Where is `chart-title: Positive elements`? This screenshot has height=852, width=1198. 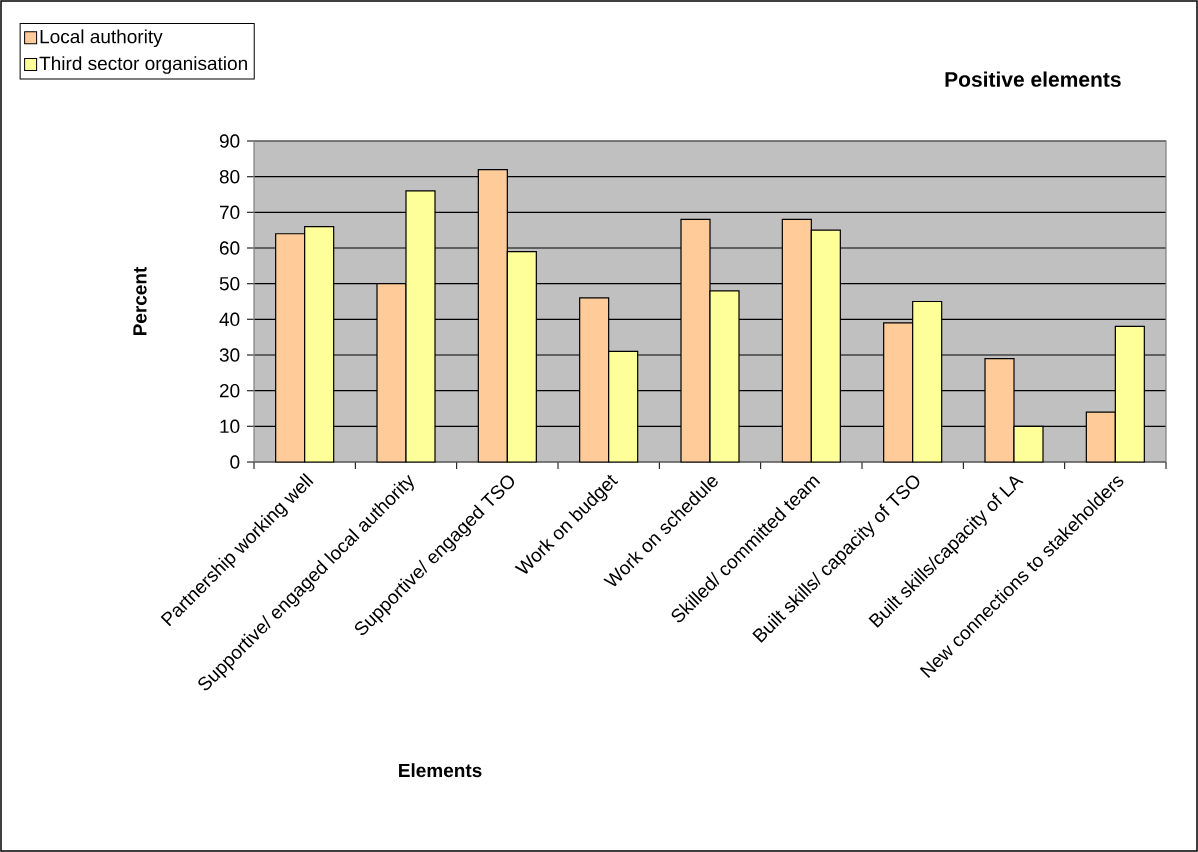 chart-title: Positive elements is located at coordinates (1033, 79).